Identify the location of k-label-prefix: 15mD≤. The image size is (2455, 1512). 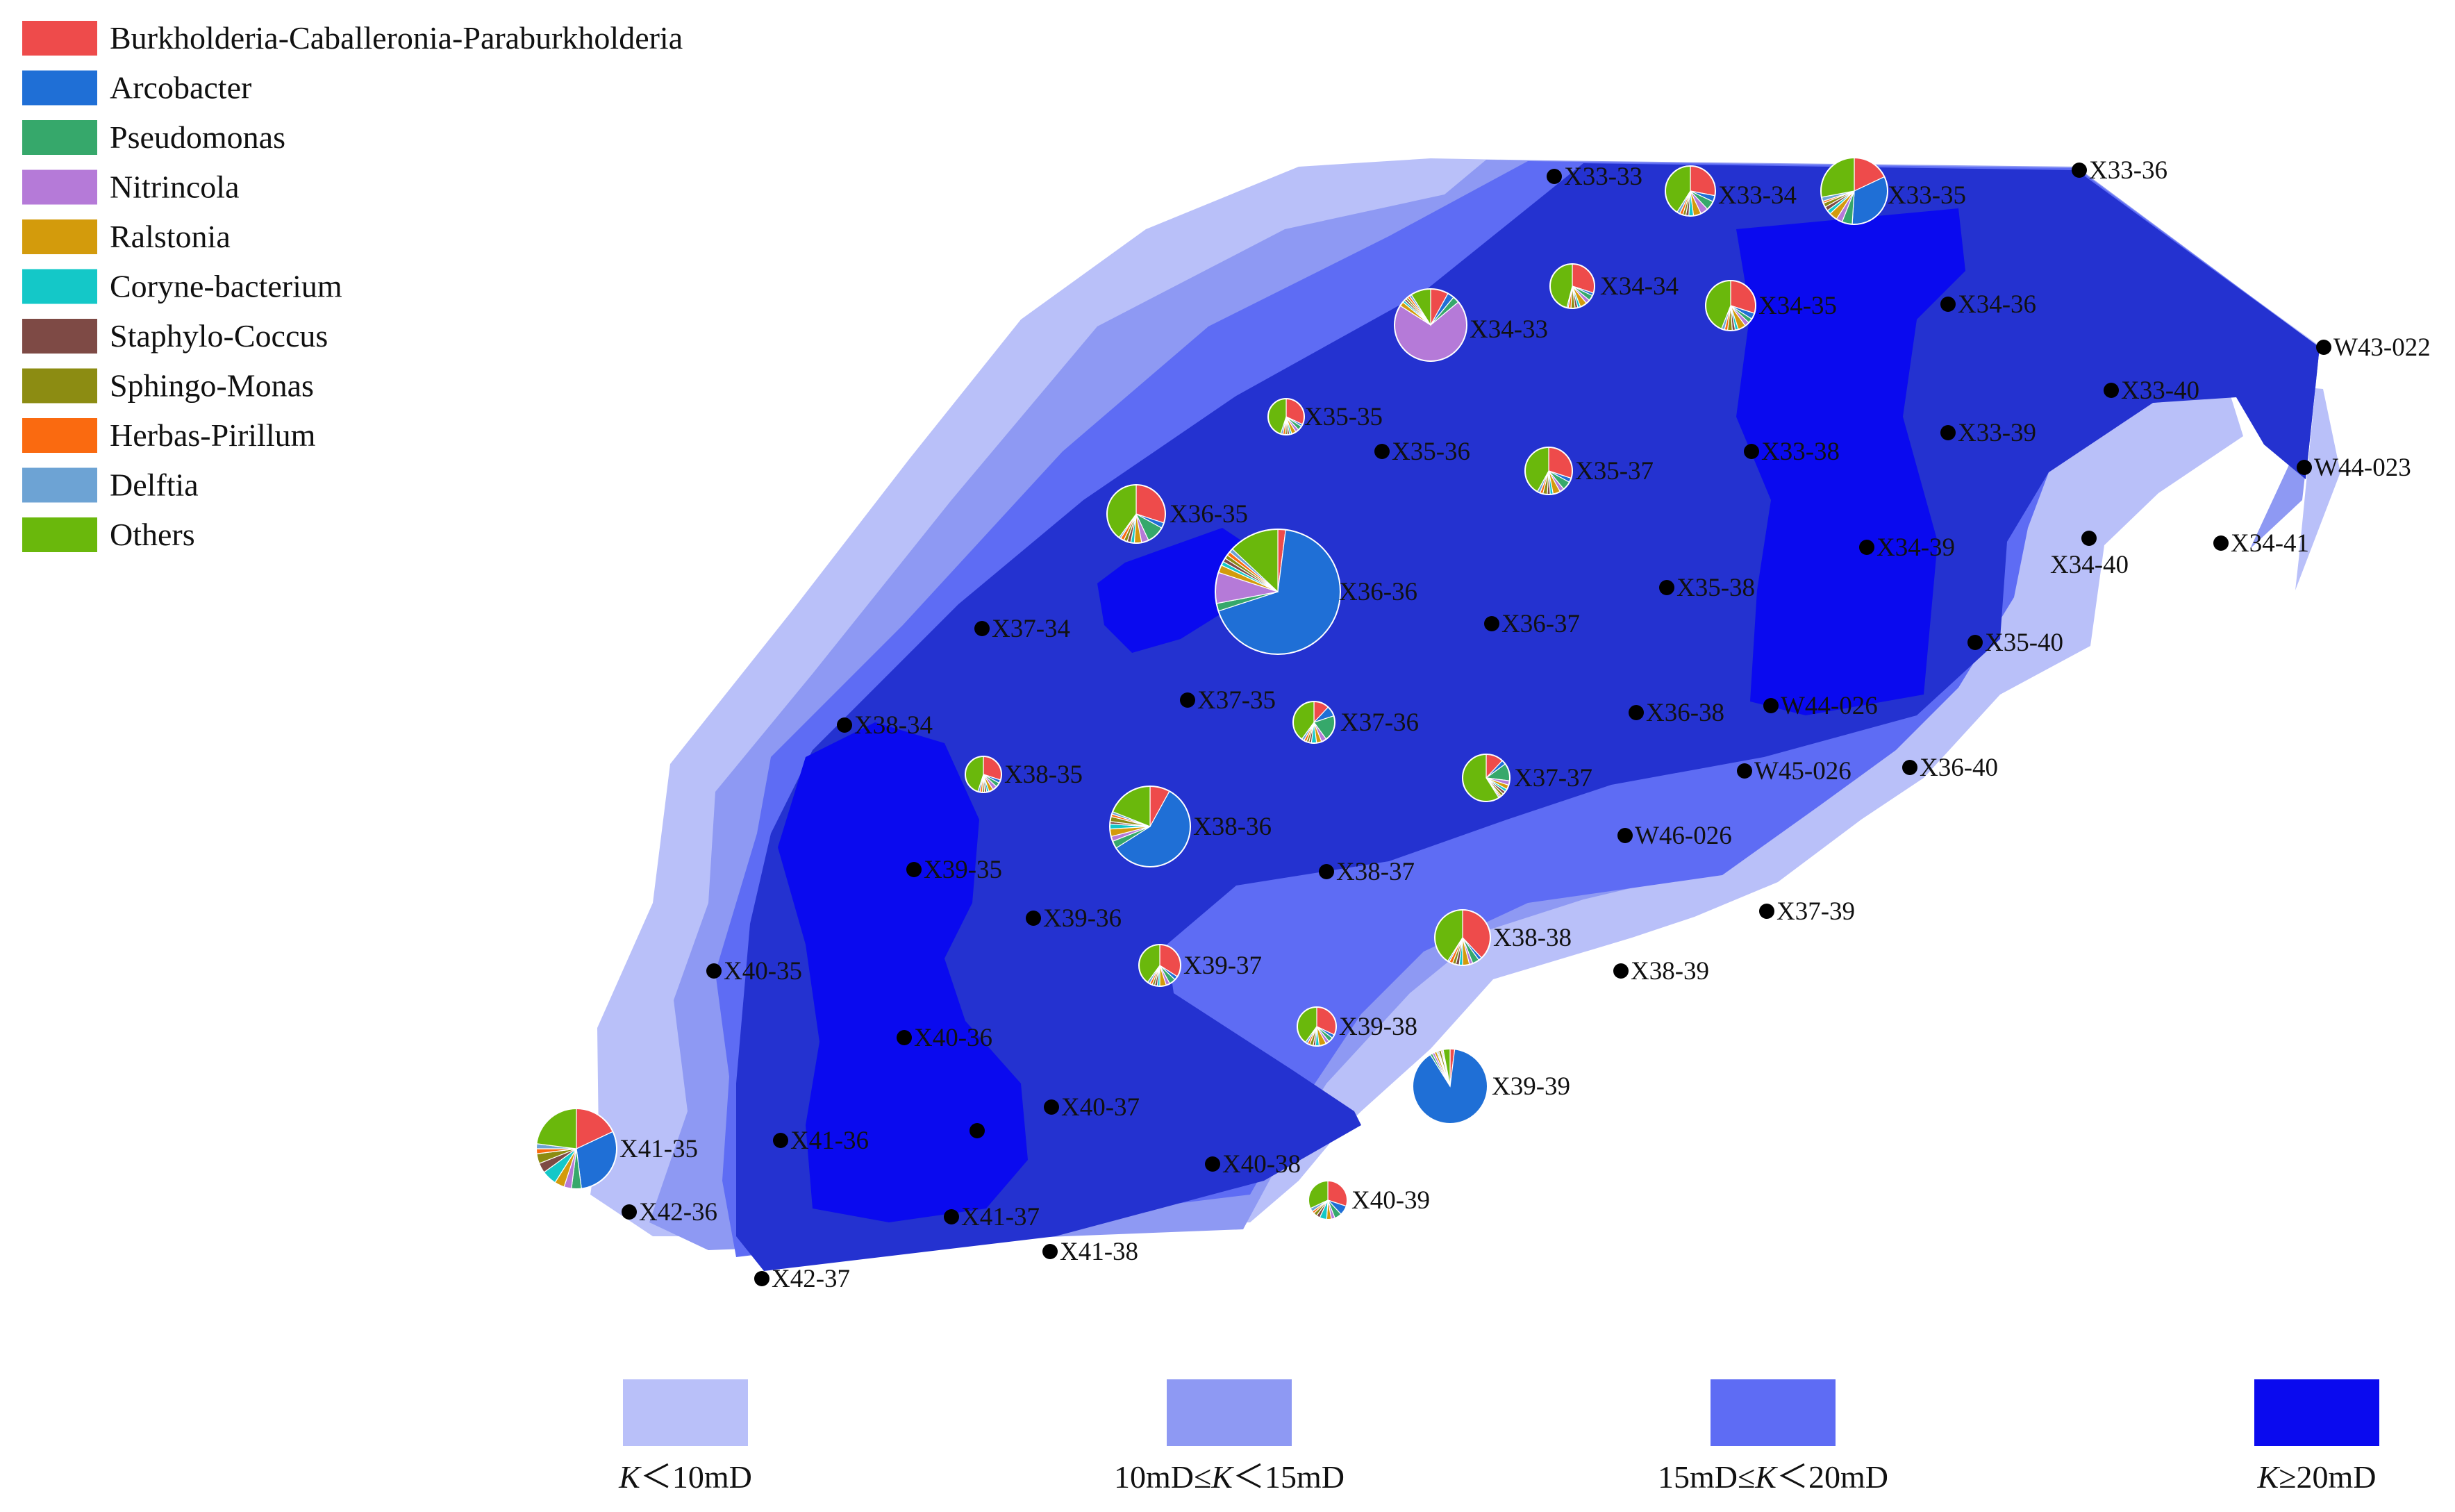
(1707, 1477).